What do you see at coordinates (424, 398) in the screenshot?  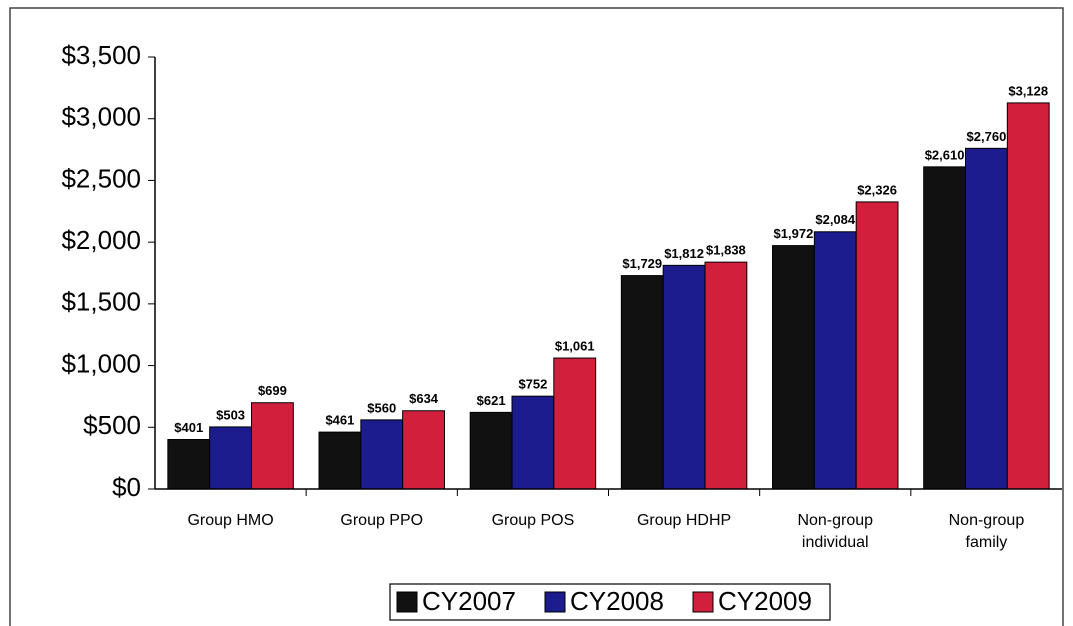 I see `value-label: $634` at bounding box center [424, 398].